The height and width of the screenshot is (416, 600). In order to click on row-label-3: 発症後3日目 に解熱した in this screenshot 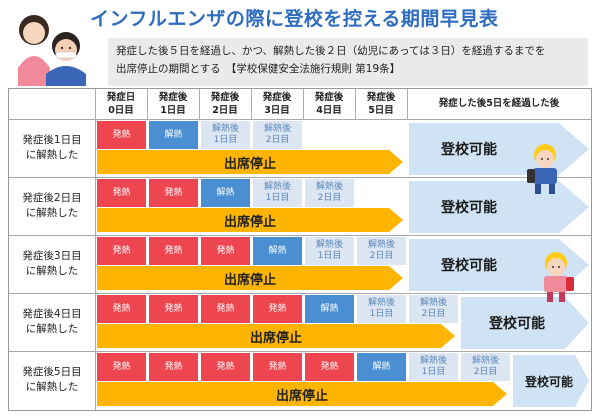, I will do `click(52, 263)`.